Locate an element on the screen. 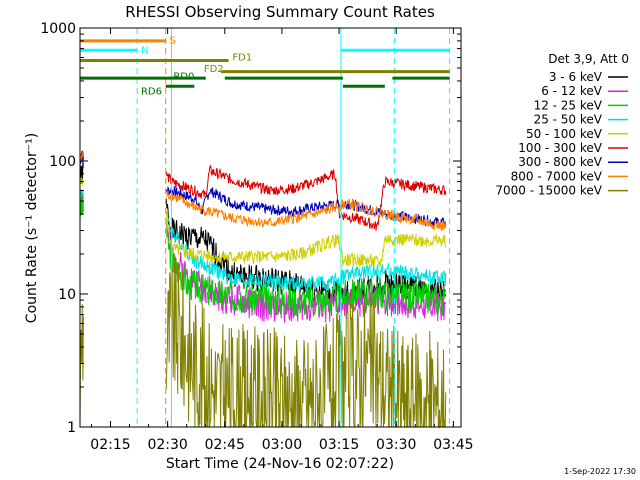  legend-item-label: 25 - 50 keV is located at coordinates (568, 120).